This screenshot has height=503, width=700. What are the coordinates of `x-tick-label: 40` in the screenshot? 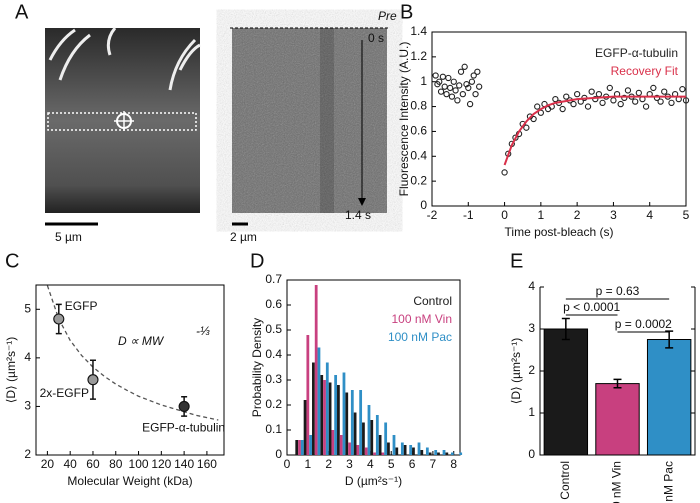 It's located at (71, 464).